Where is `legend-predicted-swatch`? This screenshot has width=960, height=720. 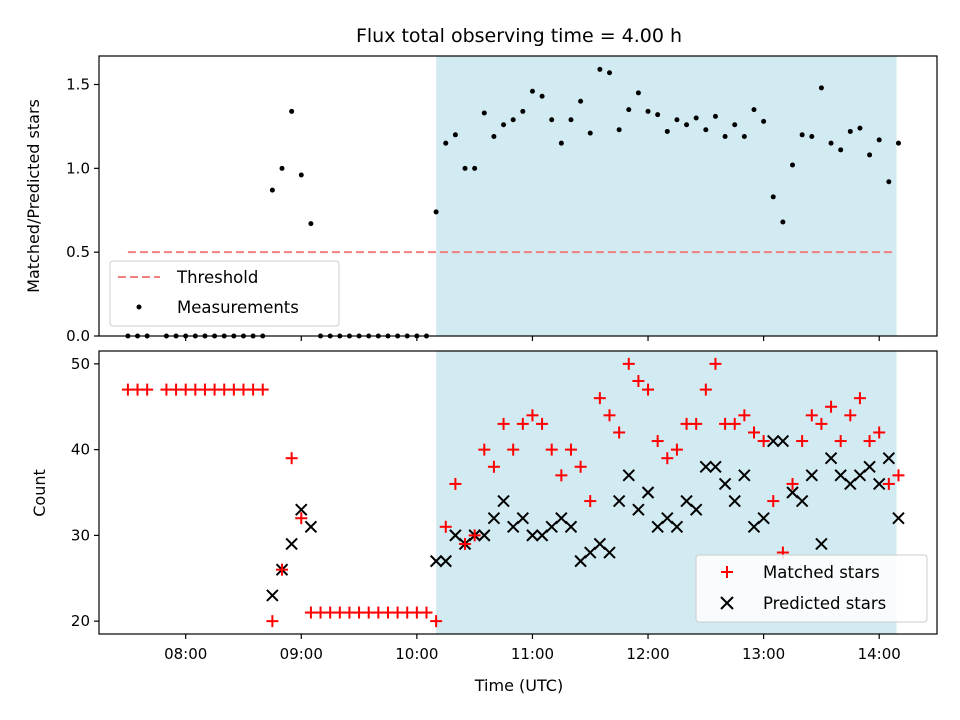
legend-predicted-swatch is located at coordinates (727, 603).